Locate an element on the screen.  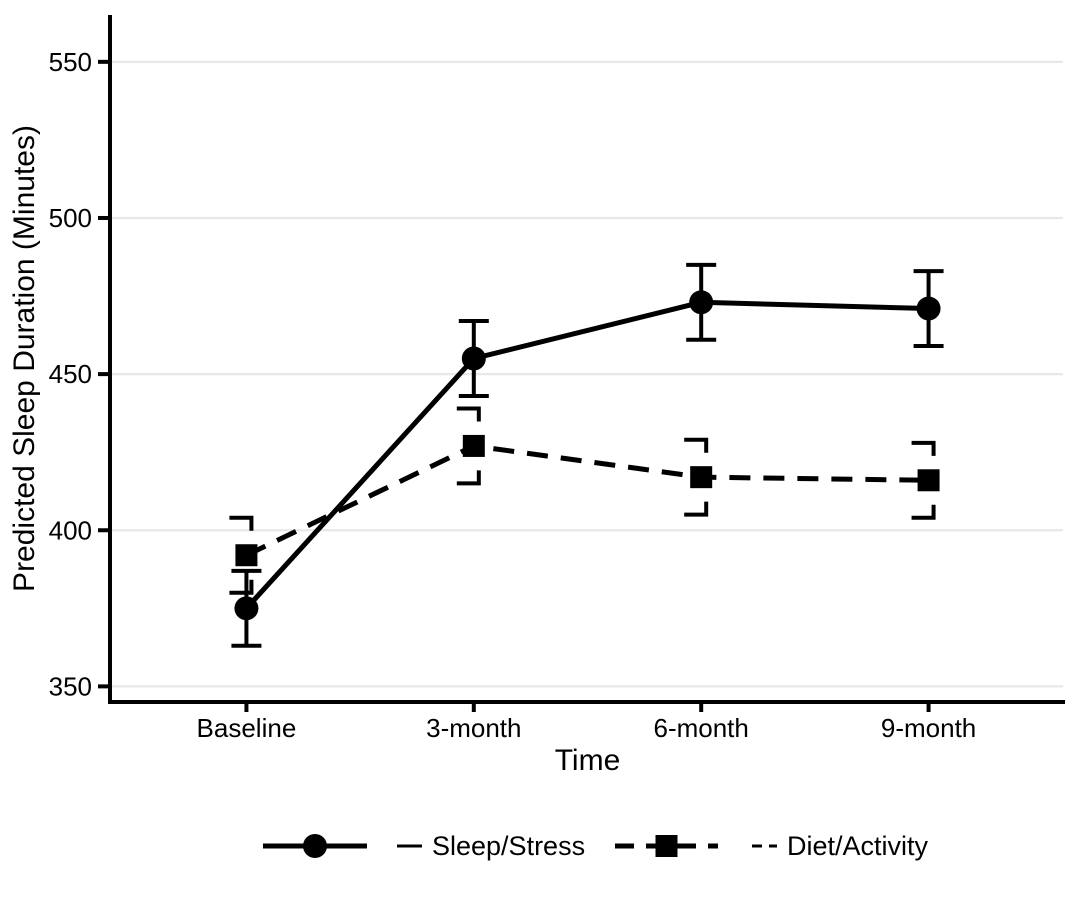
legend-key-circle-icon is located at coordinates (315, 846).